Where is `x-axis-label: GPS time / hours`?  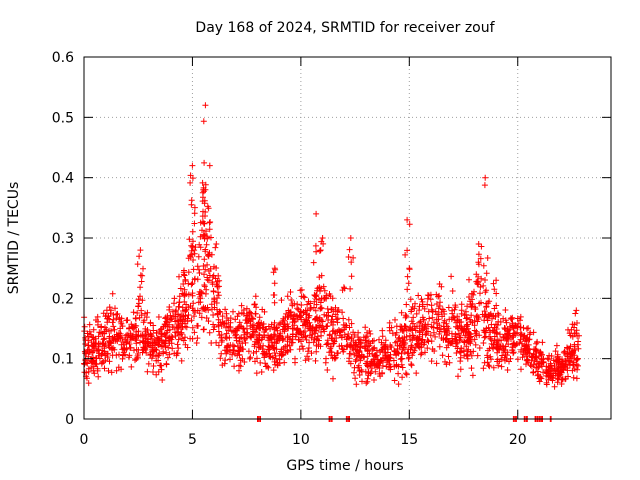 x-axis-label: GPS time / hours is located at coordinates (344, 466).